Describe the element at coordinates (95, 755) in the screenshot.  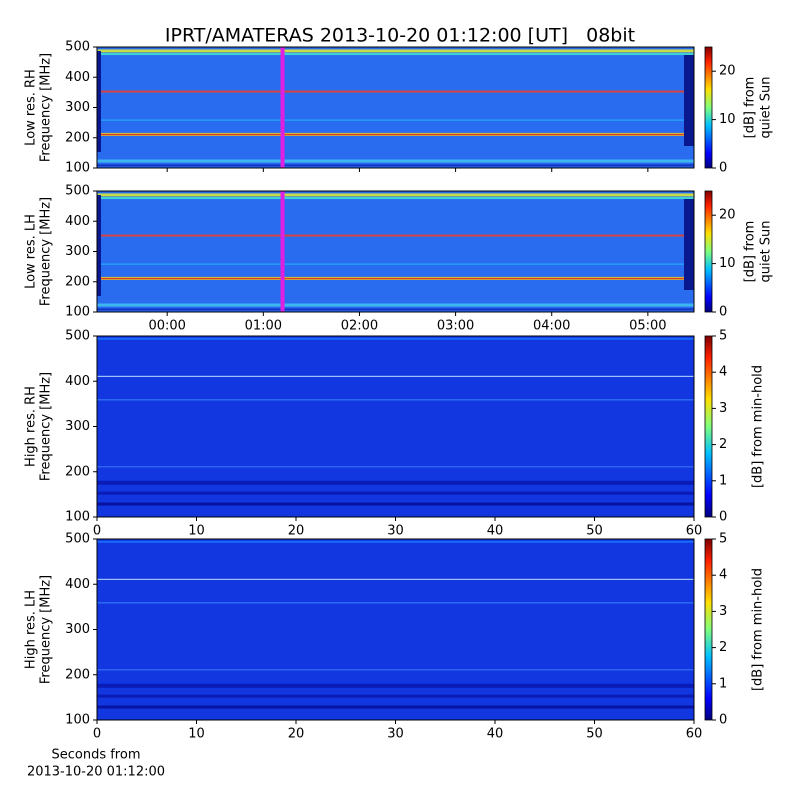
I see `x-axis-label: Seconds from` at that location.